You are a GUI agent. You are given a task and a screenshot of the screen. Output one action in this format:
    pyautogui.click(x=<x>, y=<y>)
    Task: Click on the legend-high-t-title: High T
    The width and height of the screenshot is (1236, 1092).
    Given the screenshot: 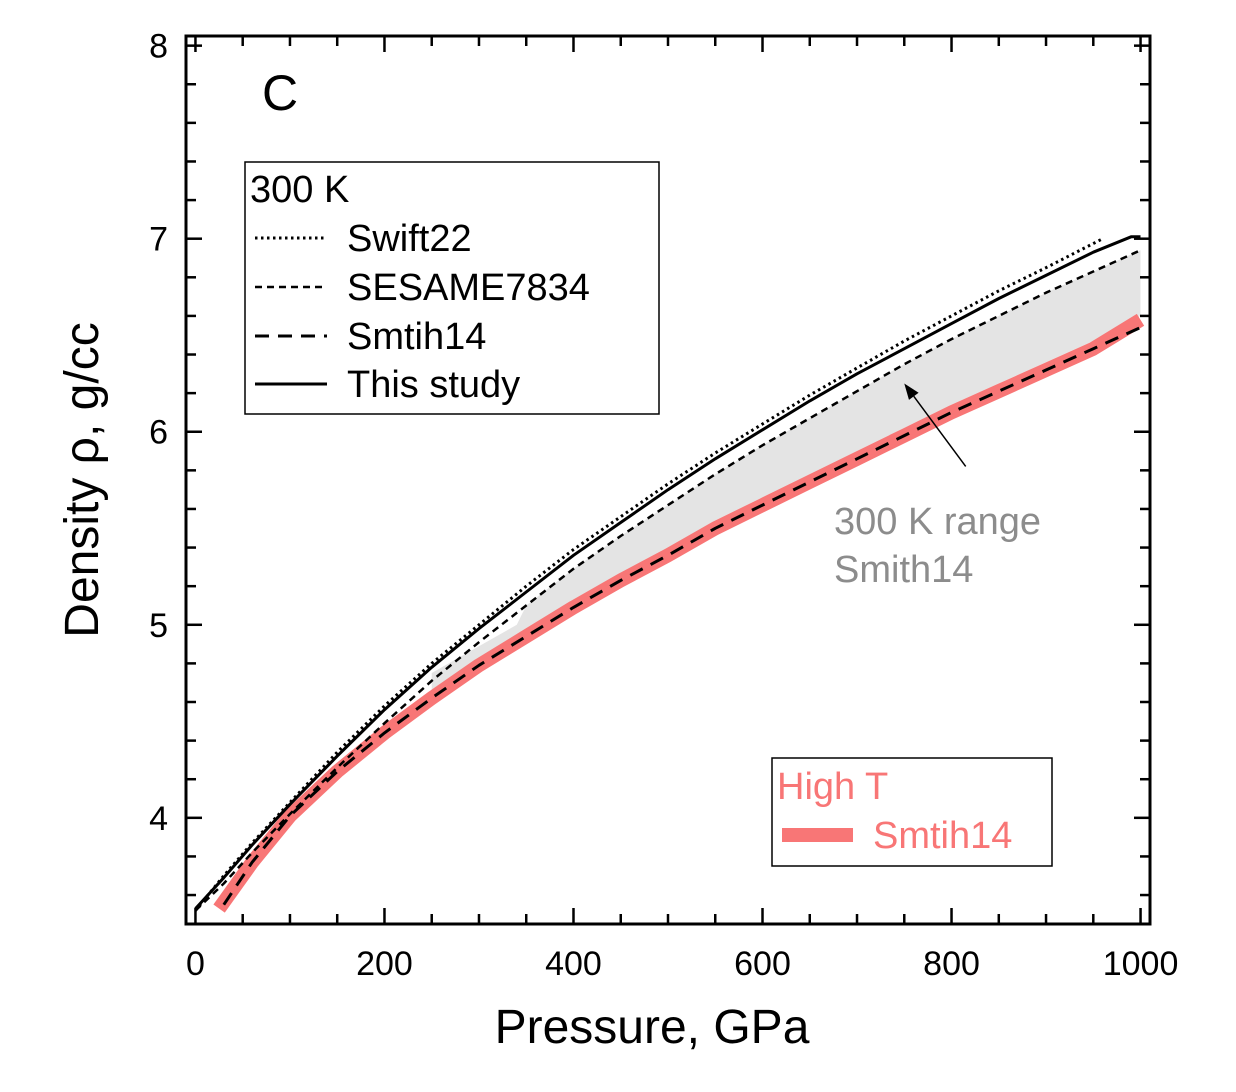 What is the action you would take?
    pyautogui.click(x=832, y=787)
    